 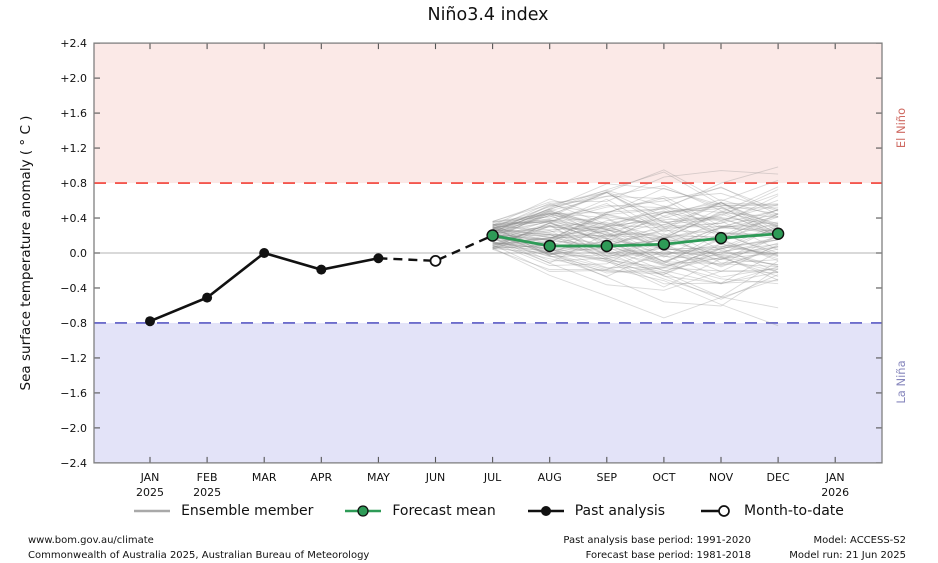 What do you see at coordinates (378, 477) in the screenshot?
I see `svg-text: MAY` at bounding box center [378, 477].